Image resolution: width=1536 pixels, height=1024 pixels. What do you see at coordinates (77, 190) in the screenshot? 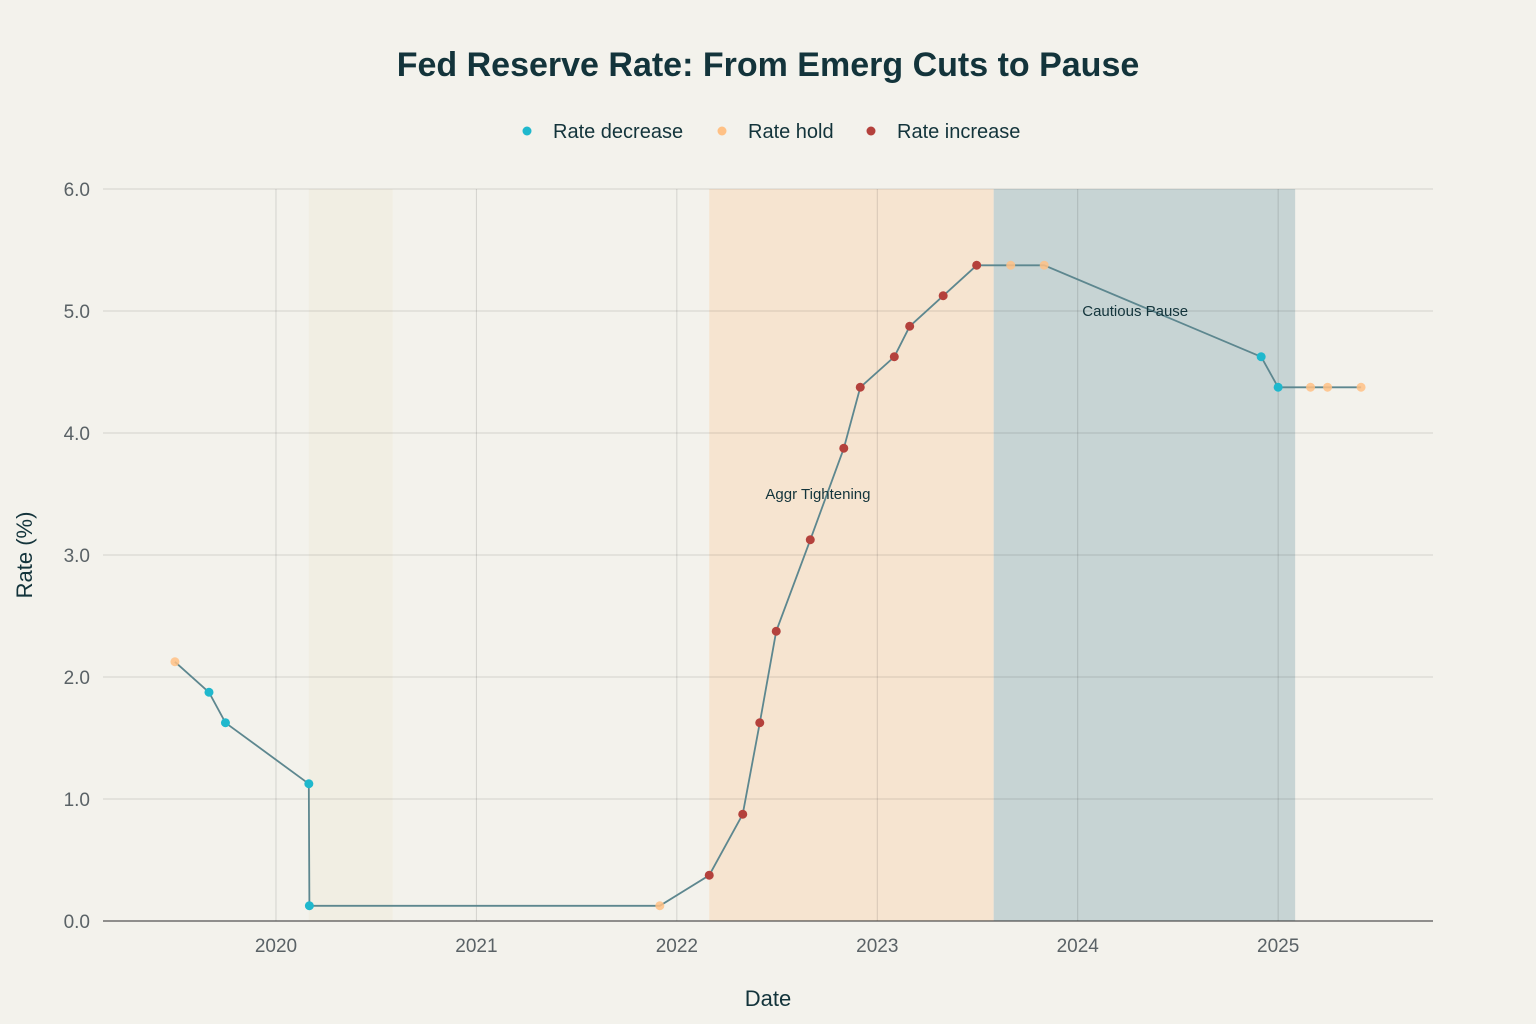
I see `y-tick-label: 6.0` at bounding box center [77, 190].